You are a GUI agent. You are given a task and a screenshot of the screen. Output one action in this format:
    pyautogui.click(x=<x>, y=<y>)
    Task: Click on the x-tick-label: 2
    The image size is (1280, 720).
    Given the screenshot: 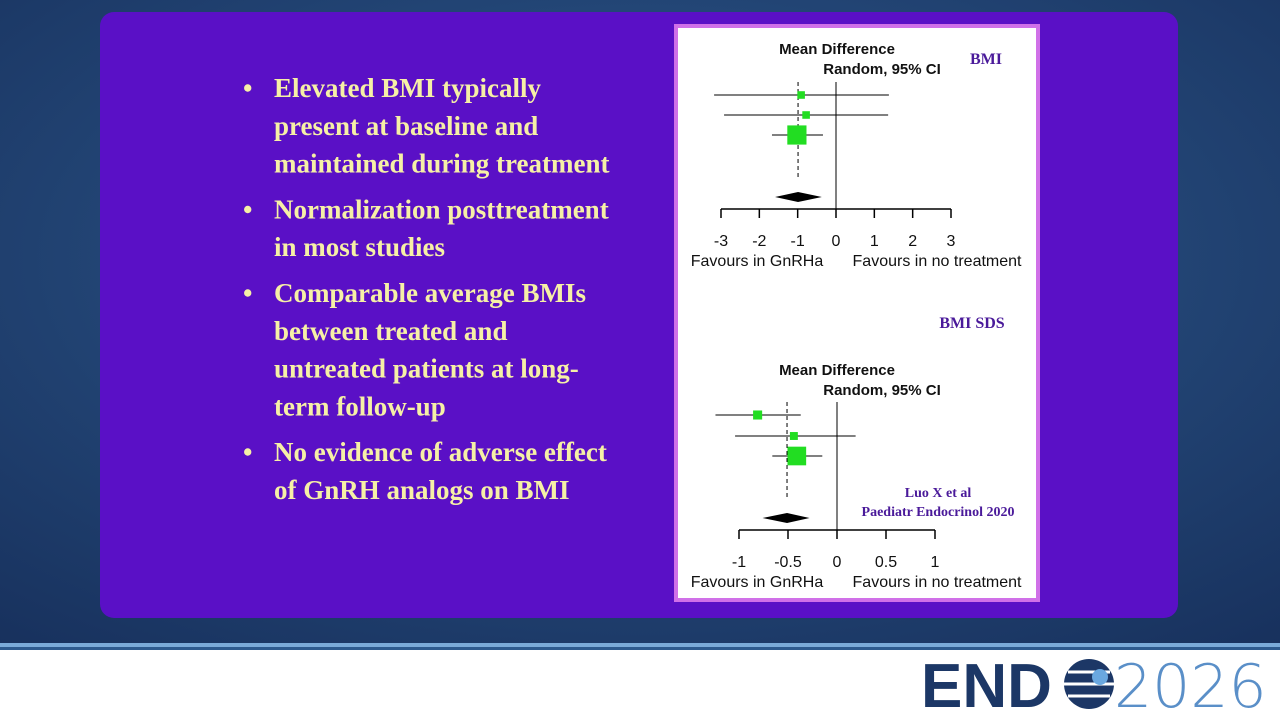 What is the action you would take?
    pyautogui.click(x=912, y=241)
    